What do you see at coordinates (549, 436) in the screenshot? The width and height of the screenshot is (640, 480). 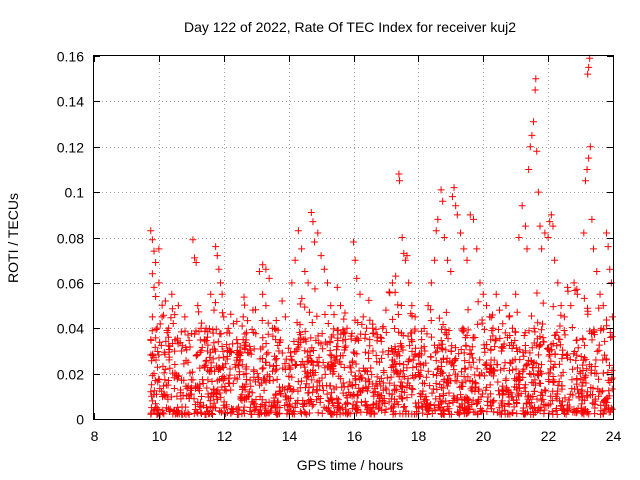 I see `x-tick-label: 22` at bounding box center [549, 436].